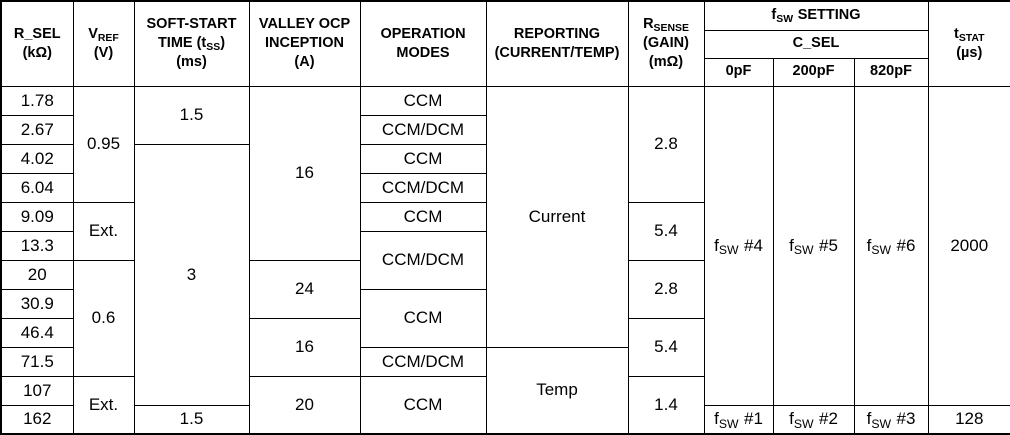  I want to click on header-v-ref-label: VREF, so click(104, 34).